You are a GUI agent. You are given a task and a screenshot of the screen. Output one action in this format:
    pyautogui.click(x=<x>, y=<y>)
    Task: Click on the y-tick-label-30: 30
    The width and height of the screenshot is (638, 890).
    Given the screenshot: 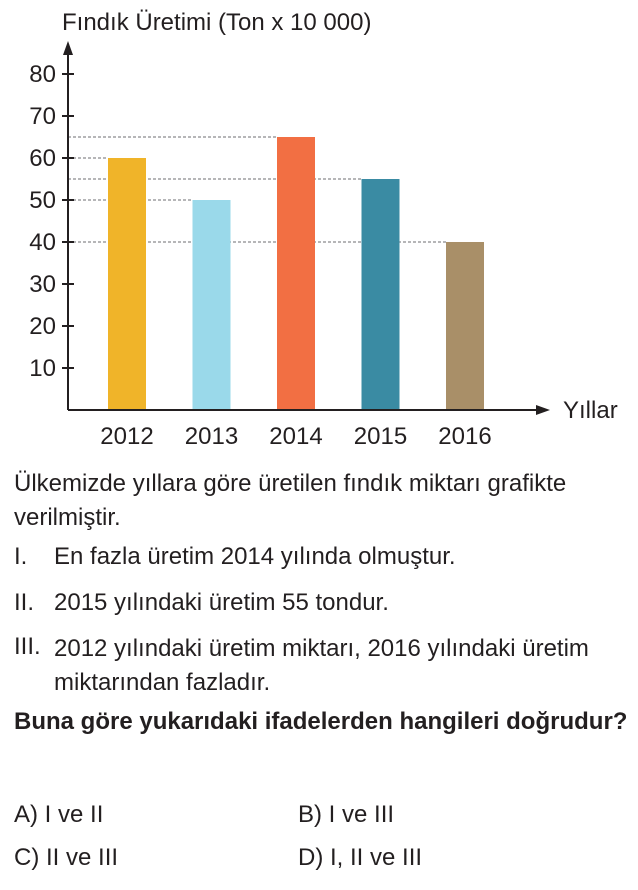 What is the action you would take?
    pyautogui.click(x=42, y=284)
    